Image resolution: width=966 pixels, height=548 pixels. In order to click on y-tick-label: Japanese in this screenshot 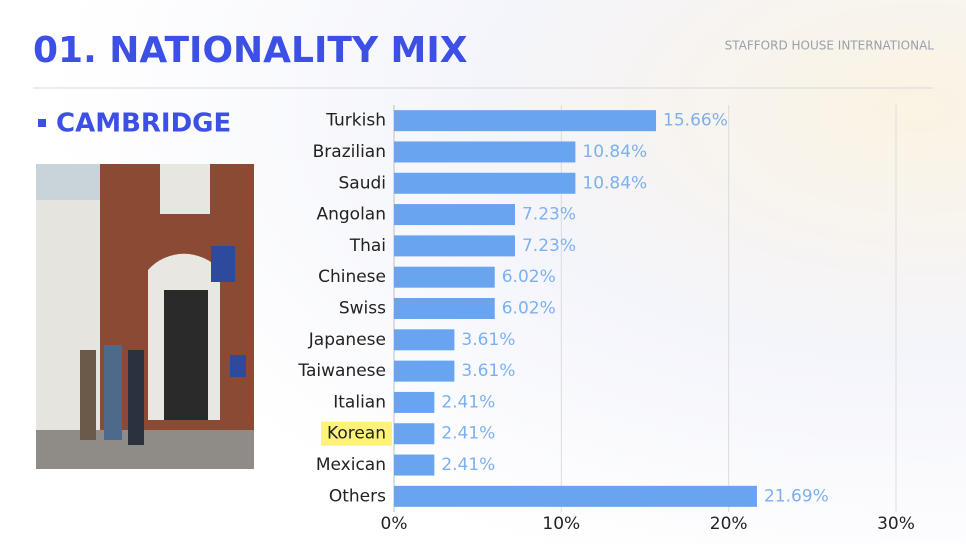, I will do `click(347, 340)`.